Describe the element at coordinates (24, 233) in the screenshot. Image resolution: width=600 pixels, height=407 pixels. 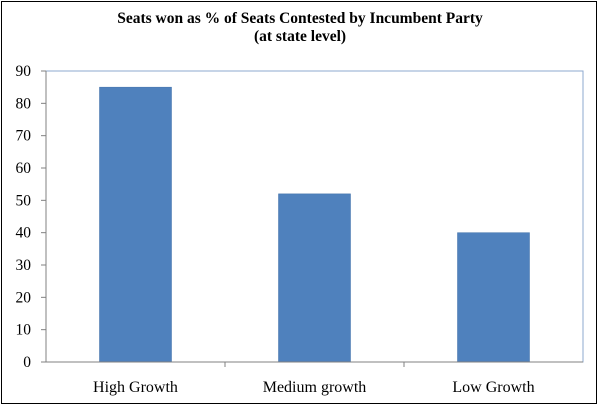
I see `y-tick-label: 40` at that location.